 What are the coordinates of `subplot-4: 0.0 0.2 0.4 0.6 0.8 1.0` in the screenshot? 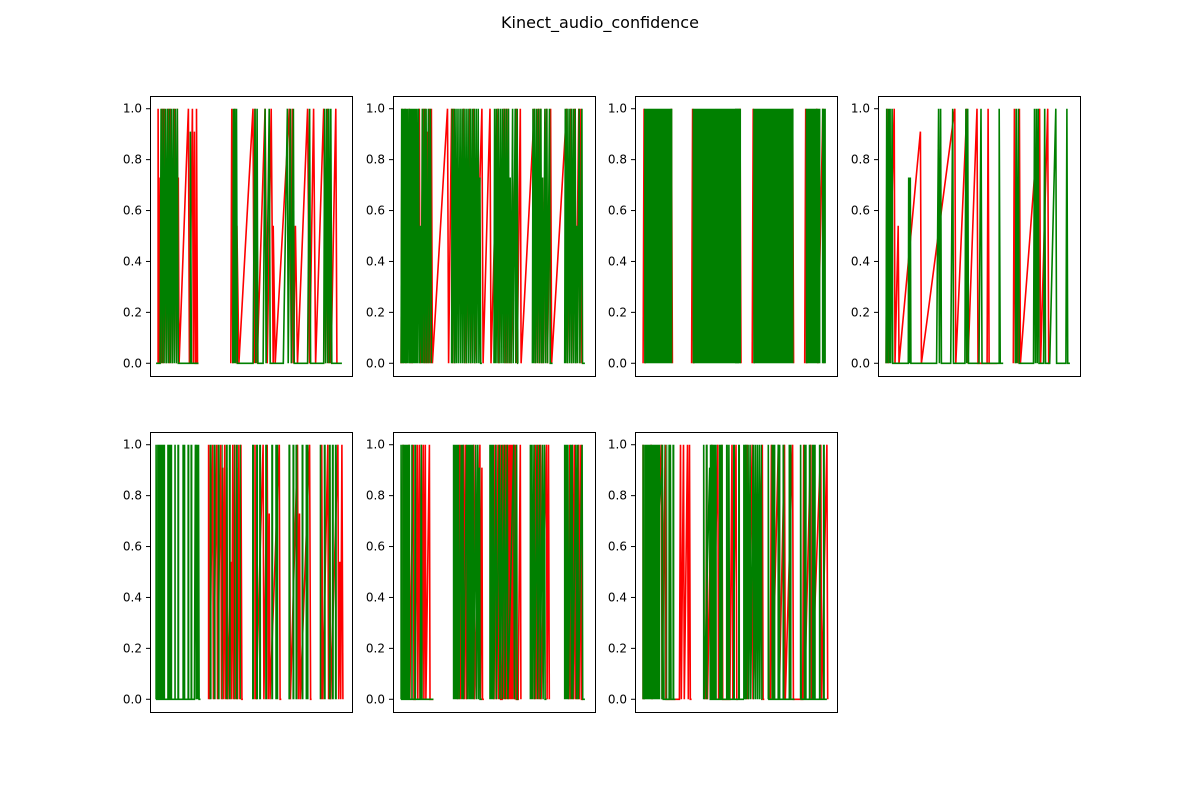 It's located at (966, 236).